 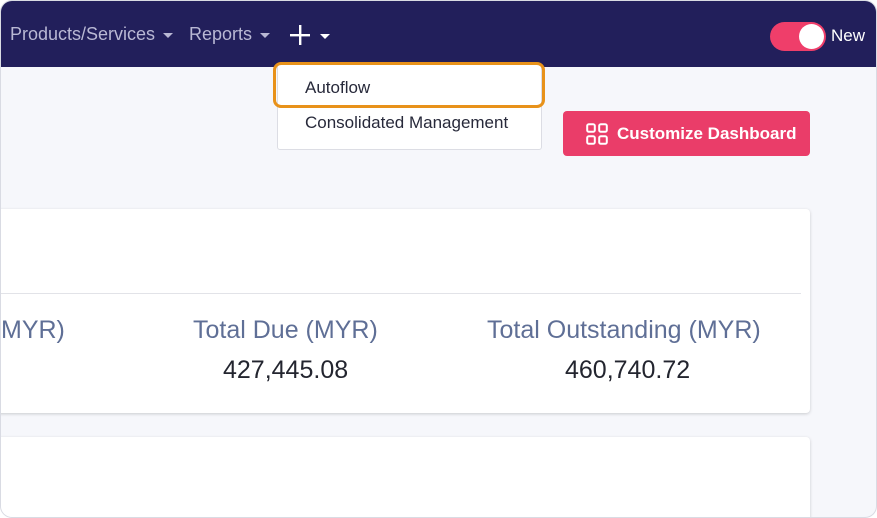 What do you see at coordinates (401, 293) in the screenshot?
I see `card-divider` at bounding box center [401, 293].